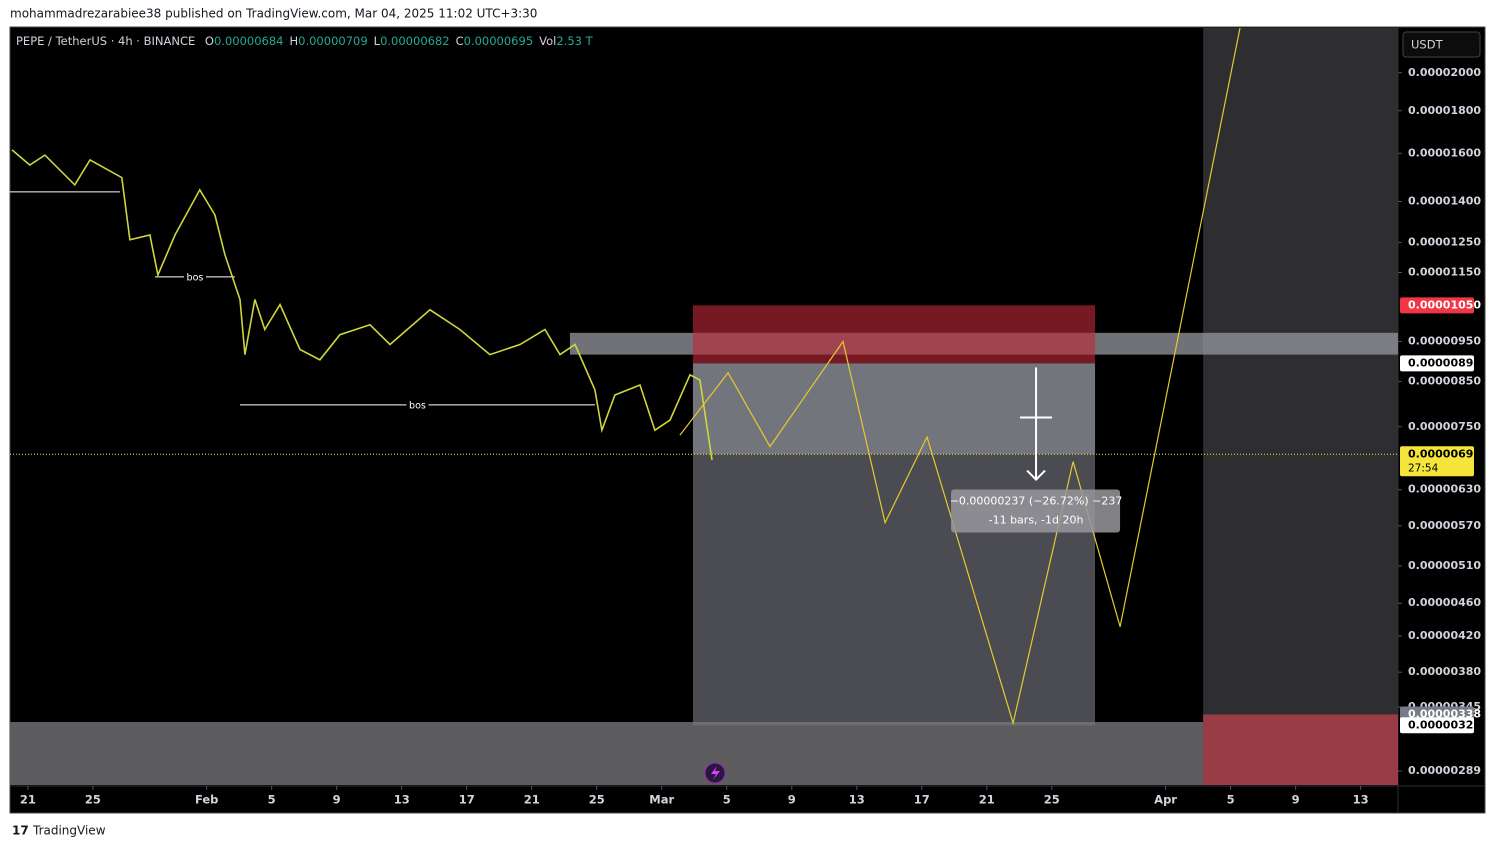  Describe the element at coordinates (206, 800) in the screenshot. I see `x-tick-label: Feb` at that location.